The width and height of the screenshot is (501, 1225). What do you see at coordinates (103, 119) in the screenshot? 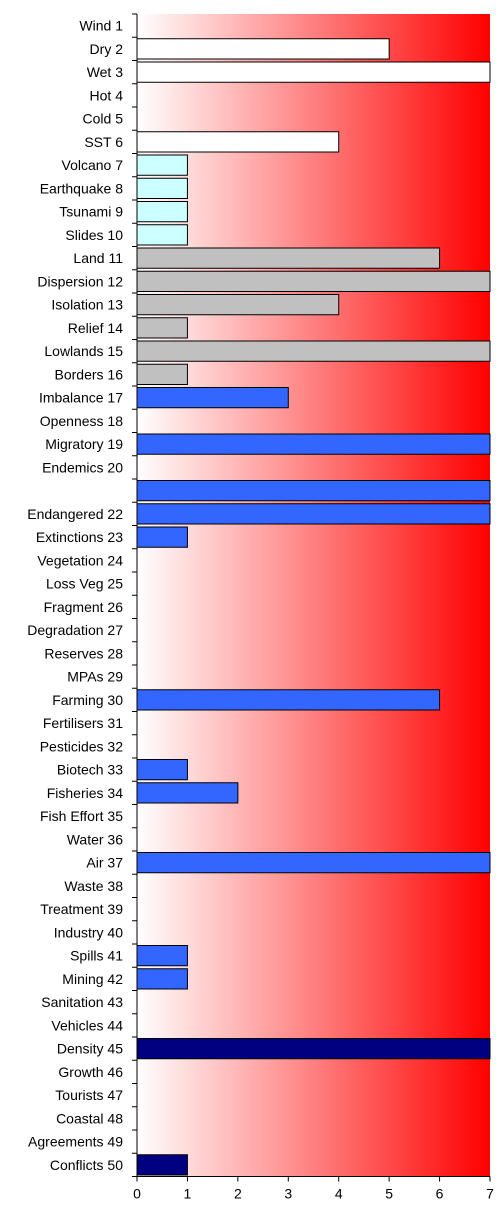
I see `category-label-cold-5: Cold 5` at bounding box center [103, 119].